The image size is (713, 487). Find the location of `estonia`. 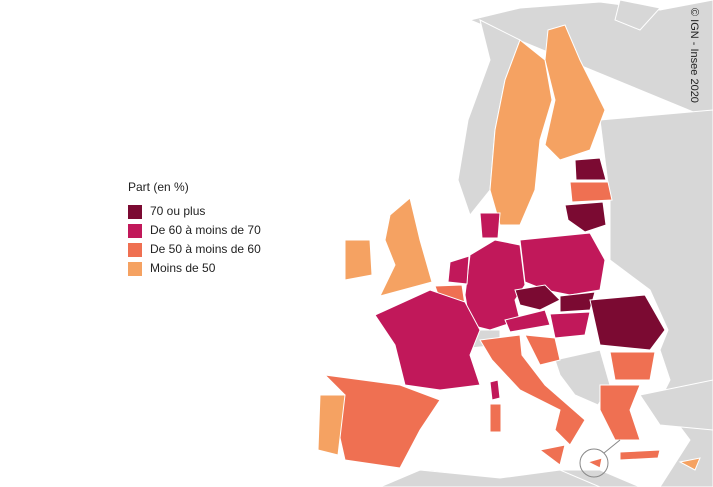

estonia is located at coordinates (590, 169).